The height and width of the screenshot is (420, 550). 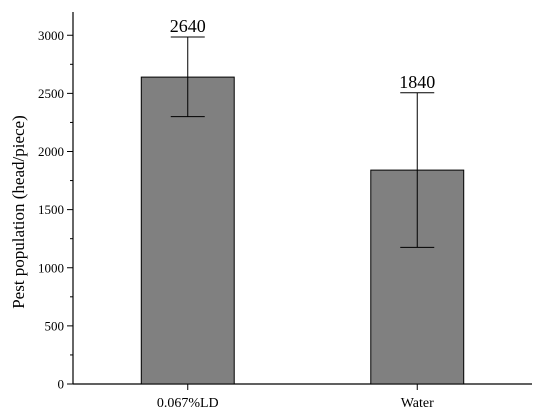 I want to click on x-ticks: 0.067%LD Water, so click(x=295, y=397).